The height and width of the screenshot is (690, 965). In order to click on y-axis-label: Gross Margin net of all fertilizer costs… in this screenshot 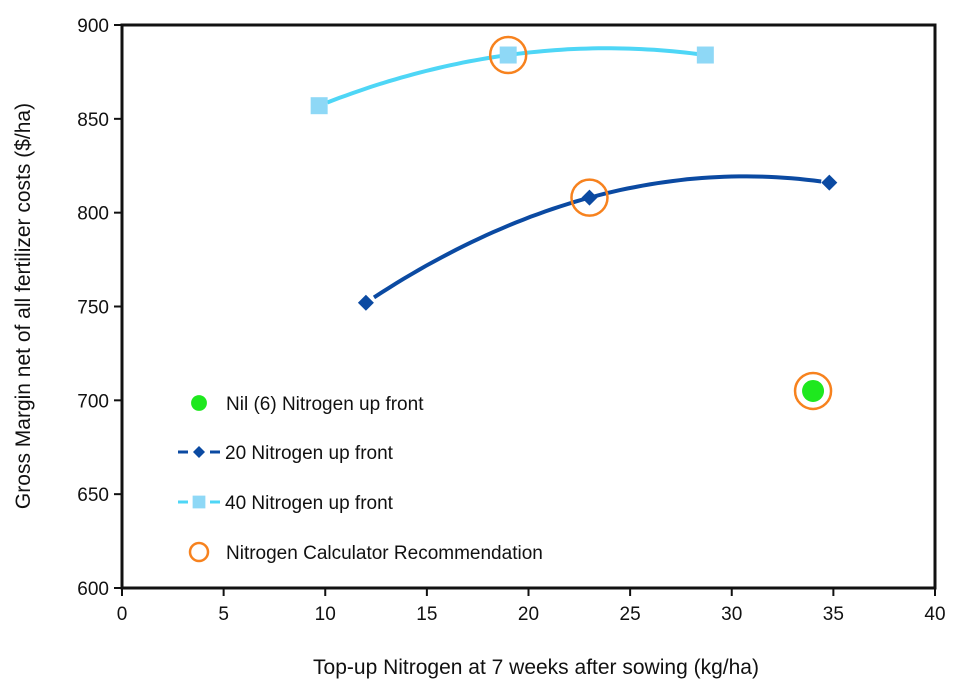, I will do `click(23, 306)`.